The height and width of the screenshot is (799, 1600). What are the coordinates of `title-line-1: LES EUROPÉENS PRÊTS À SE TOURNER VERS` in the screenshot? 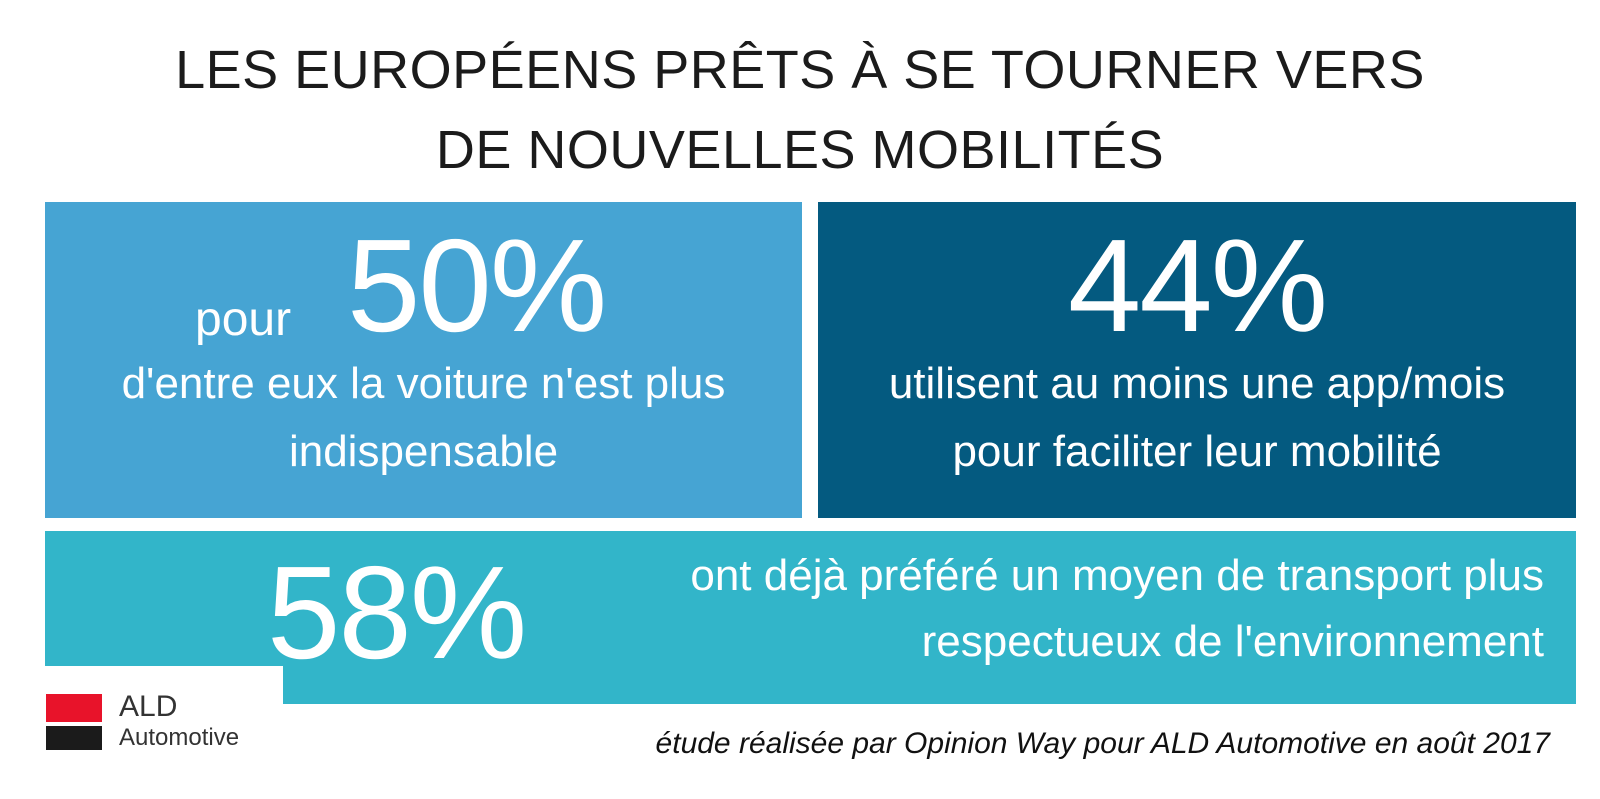 It's located at (800, 70).